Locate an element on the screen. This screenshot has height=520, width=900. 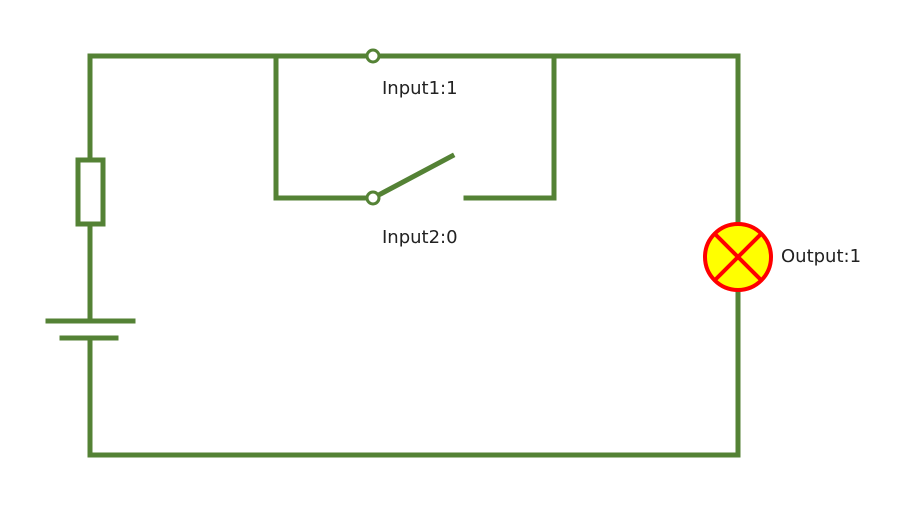
wire-top-right is located at coordinates (555, 140).